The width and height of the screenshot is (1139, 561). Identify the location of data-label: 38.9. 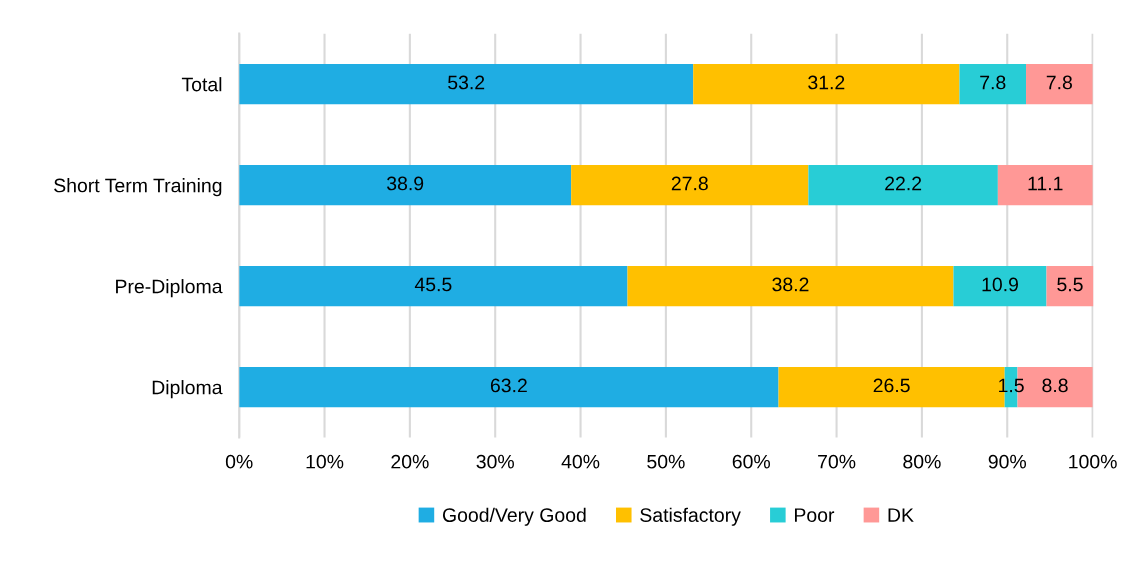
(405, 183).